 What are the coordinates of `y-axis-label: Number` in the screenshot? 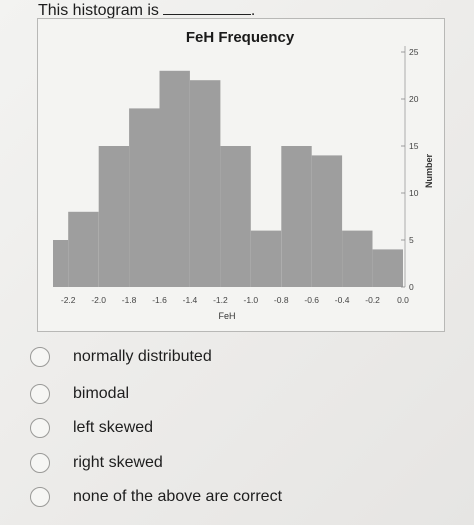 It's located at (429, 171).